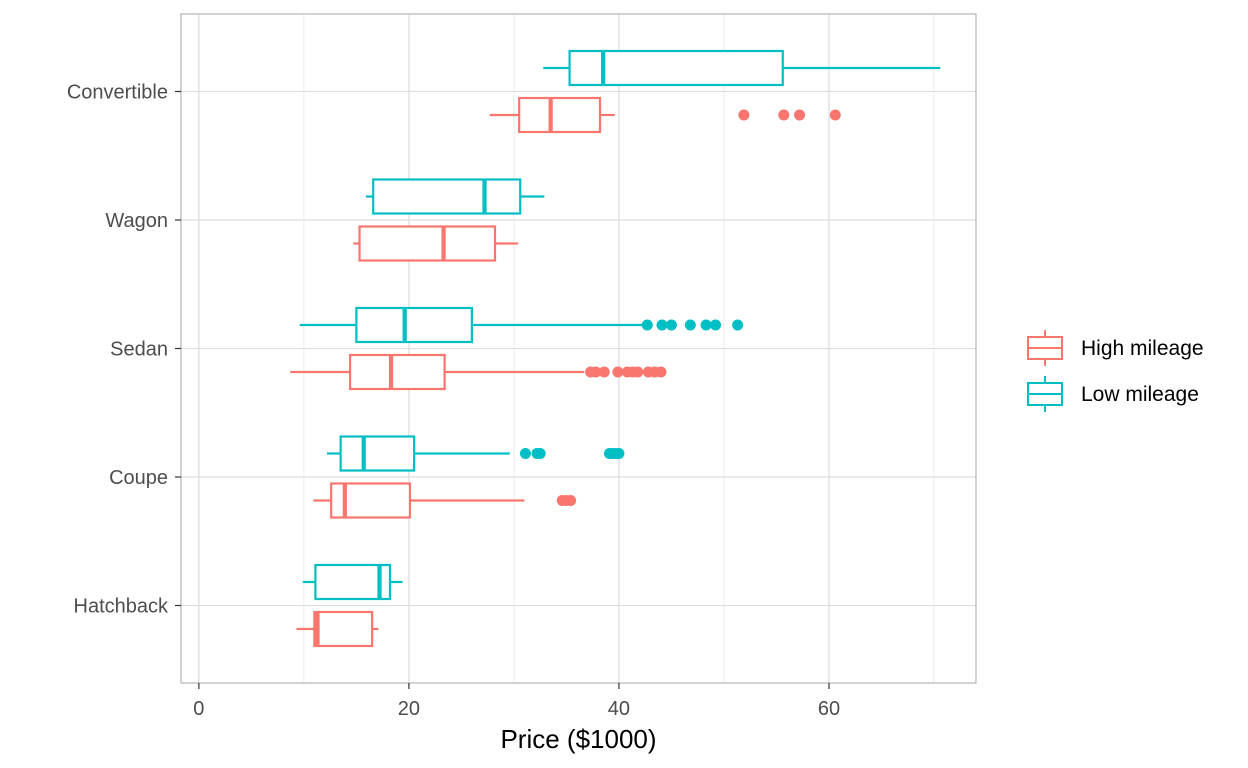 Image resolution: width=1248 pixels, height=768 pixels. I want to click on y-tick-label: Hatchback, so click(121, 607).